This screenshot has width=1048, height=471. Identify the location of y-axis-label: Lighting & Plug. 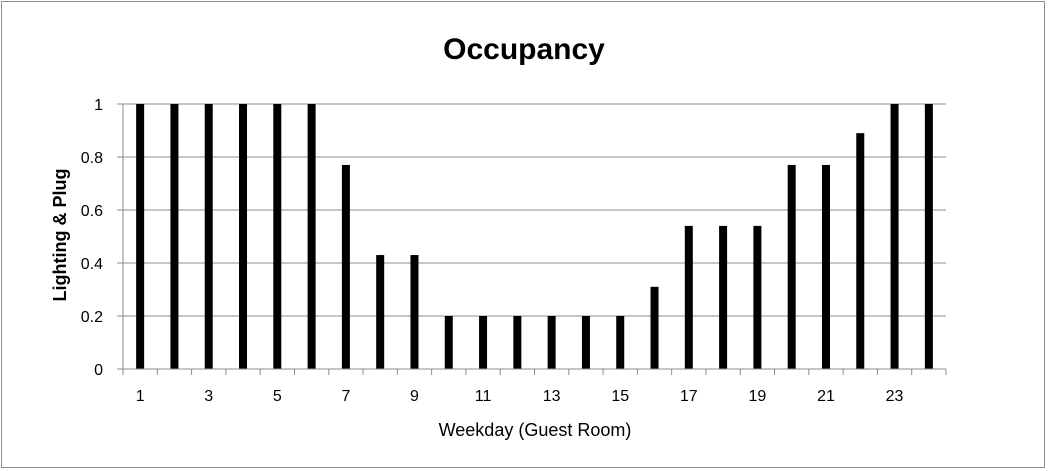
(60, 235).